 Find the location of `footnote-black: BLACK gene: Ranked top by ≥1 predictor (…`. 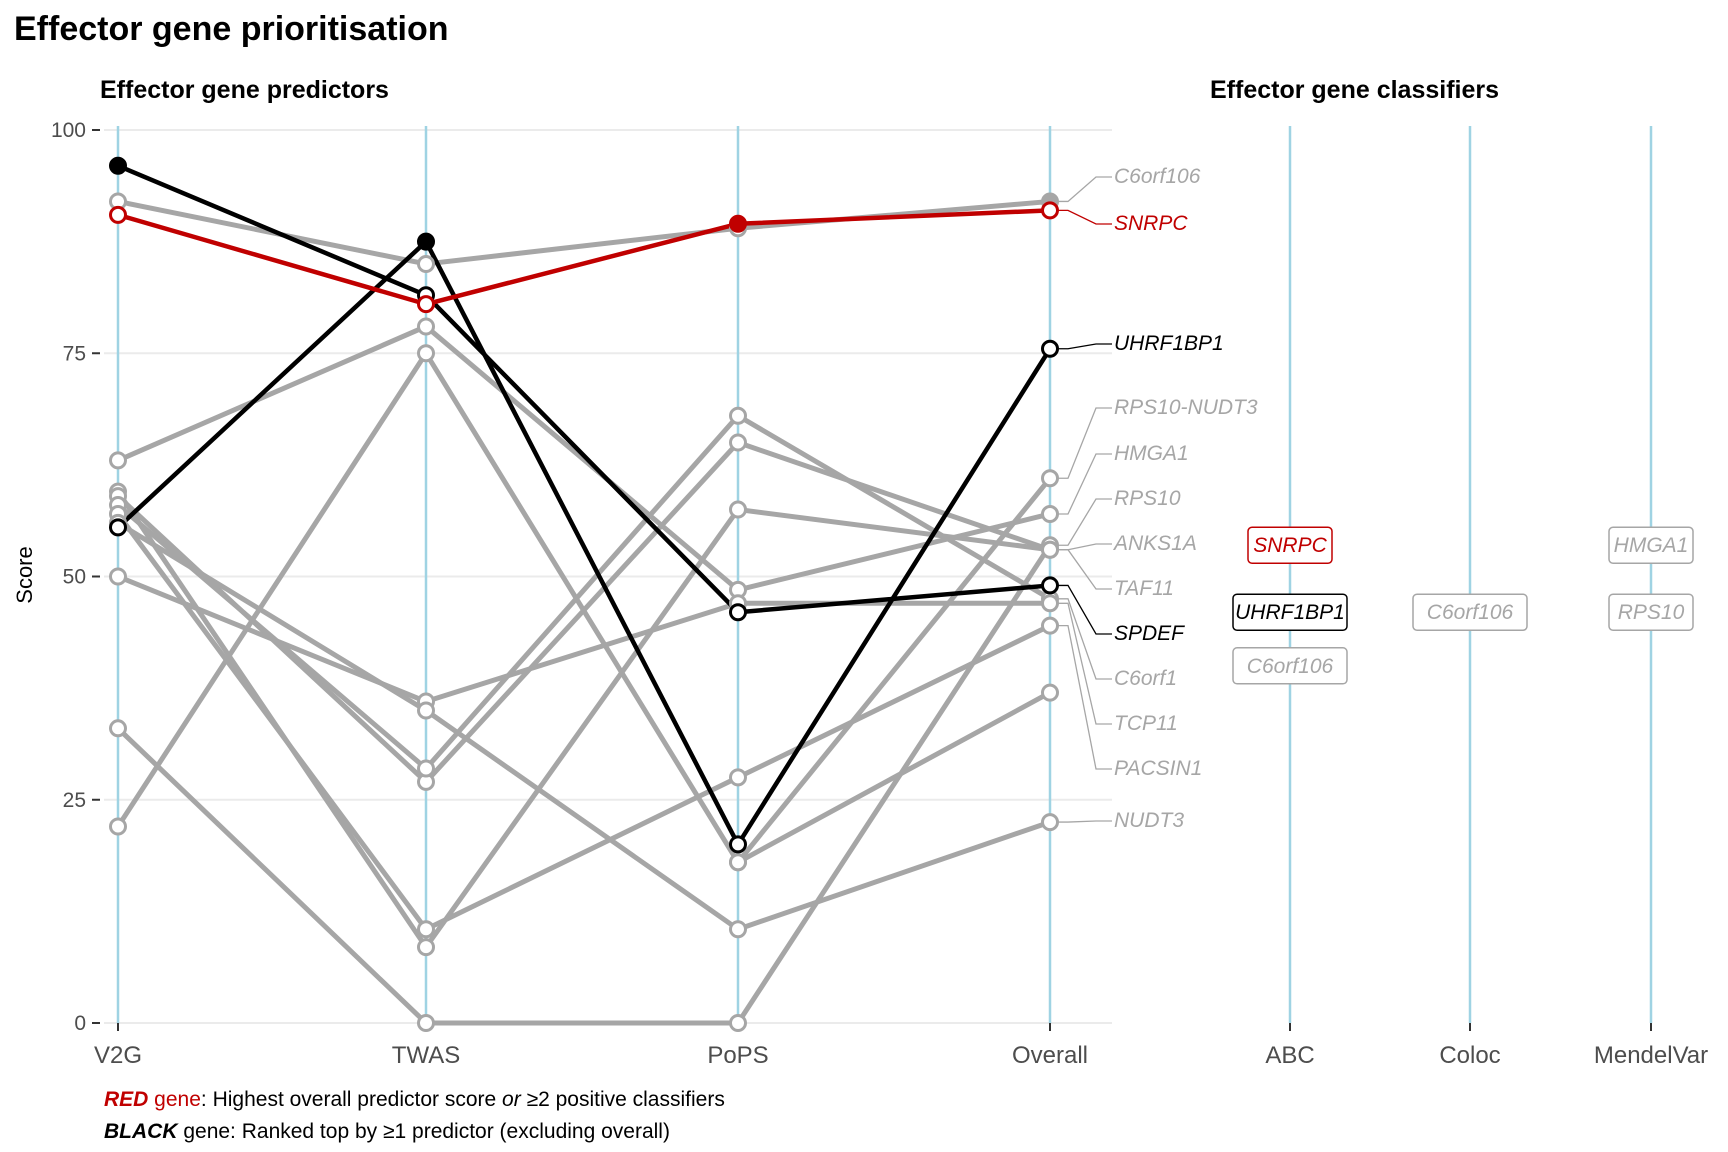

footnote-black: BLACK gene: Ranked top by ≥1 predictor (… is located at coordinates (387, 1132).